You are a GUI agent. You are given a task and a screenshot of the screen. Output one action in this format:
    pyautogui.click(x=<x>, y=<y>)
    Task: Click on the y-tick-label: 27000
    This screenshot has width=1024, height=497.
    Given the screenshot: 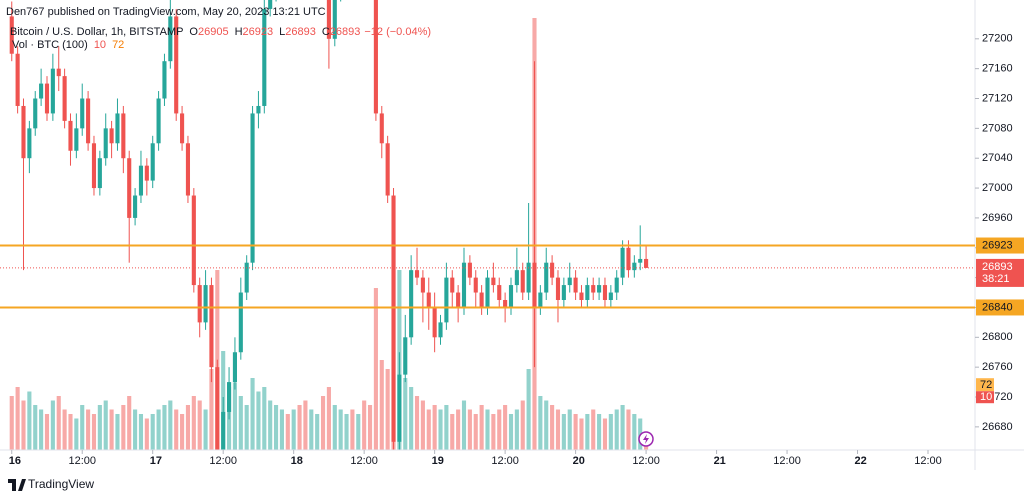 What is the action you would take?
    pyautogui.click(x=997, y=188)
    